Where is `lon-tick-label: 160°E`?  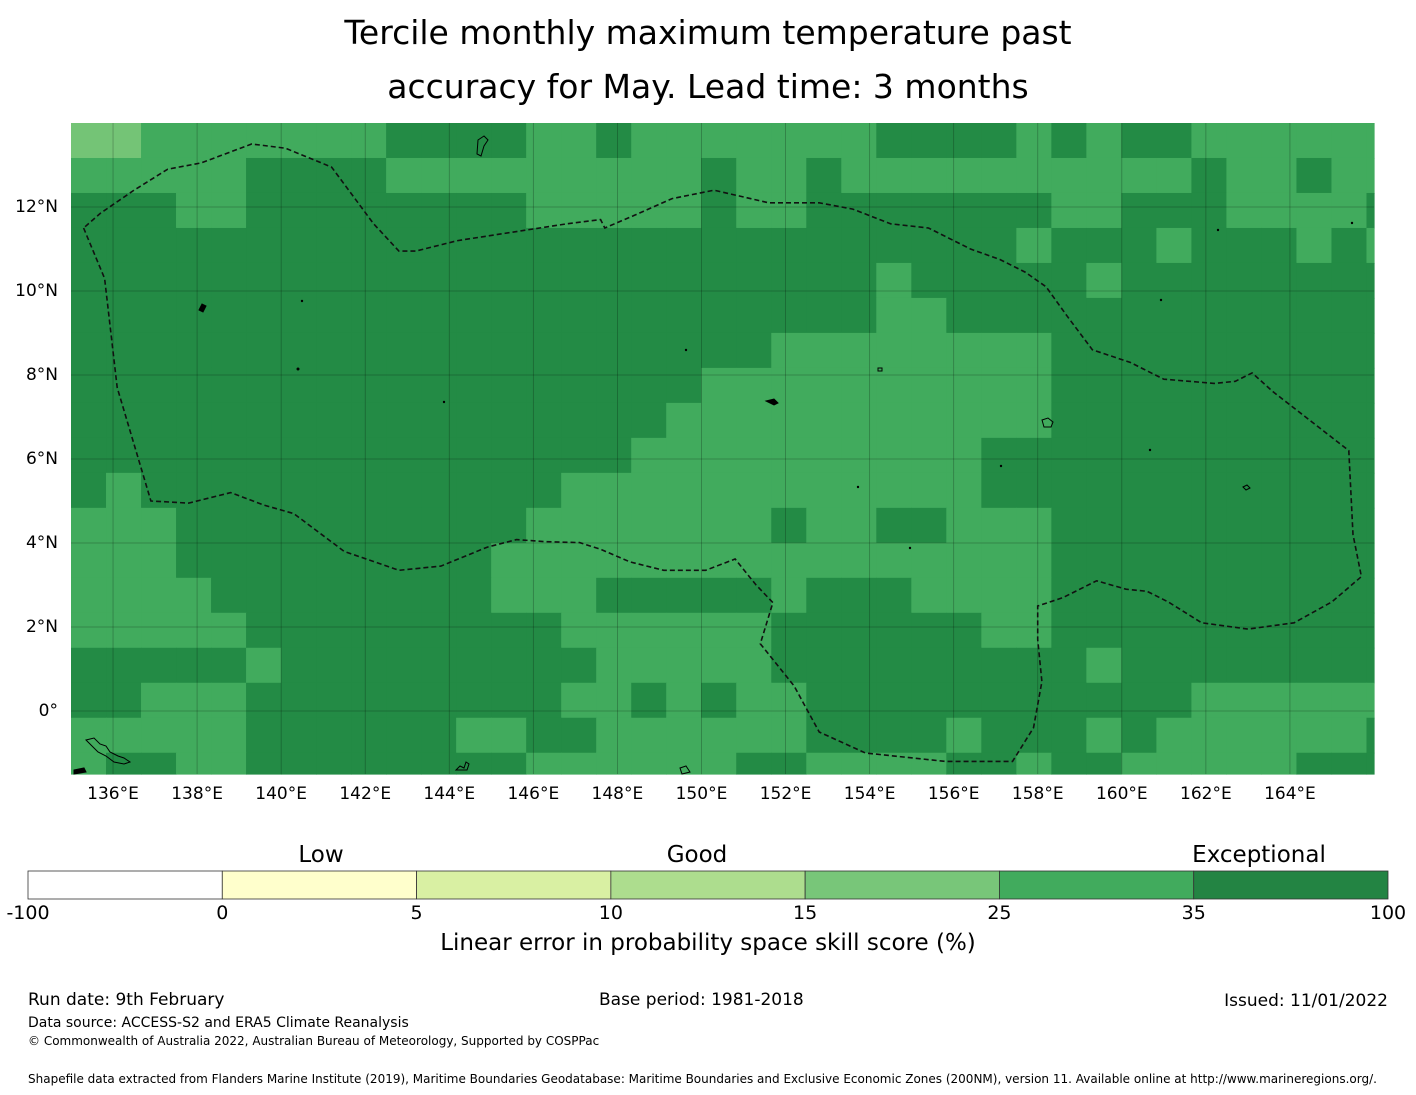 lon-tick-label: 160°E is located at coordinates (1121, 794).